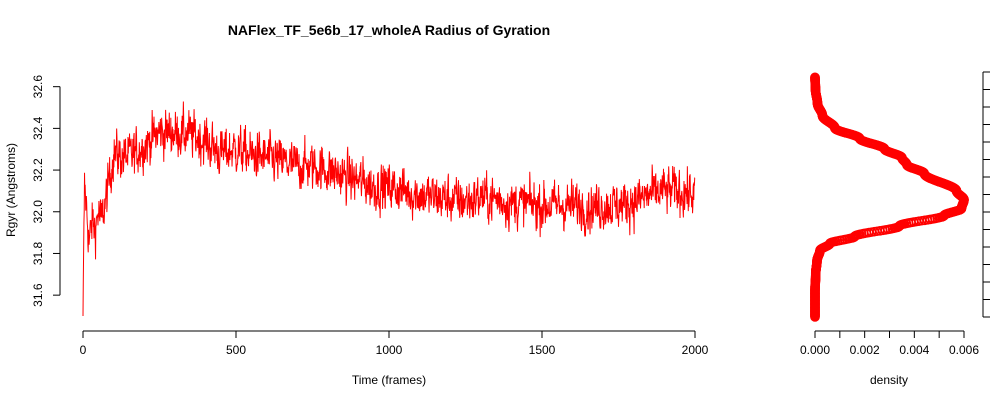 This screenshot has width=1000, height=405. I want to click on main-y-tick-label: 31.6, so click(38, 295).